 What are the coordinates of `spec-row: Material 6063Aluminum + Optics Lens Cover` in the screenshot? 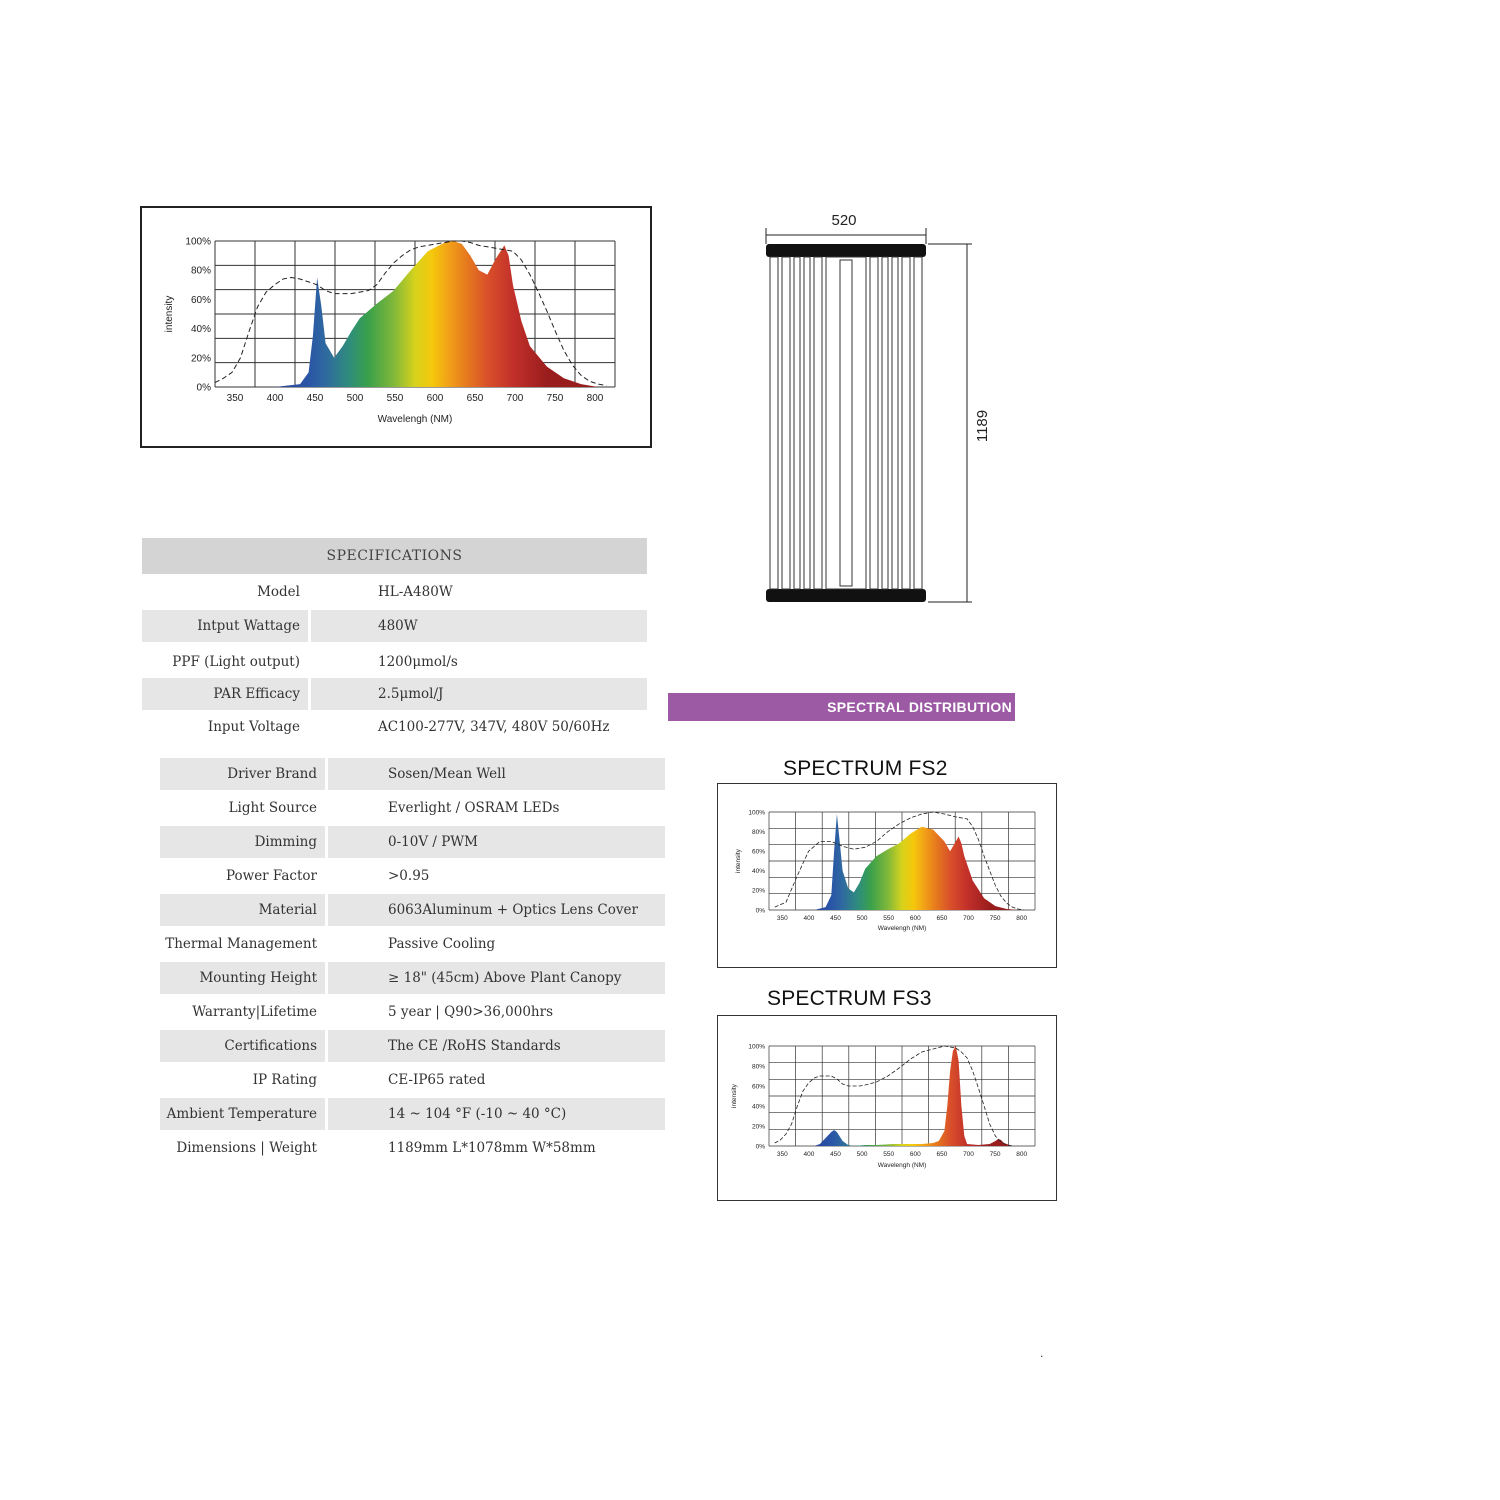 It's located at (412, 910).